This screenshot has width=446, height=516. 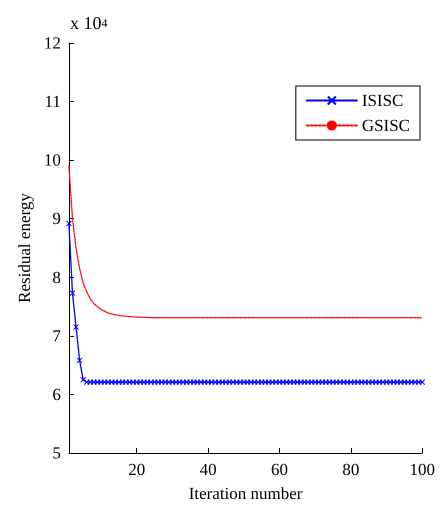 I want to click on x-tick-label: 40, so click(x=208, y=469).